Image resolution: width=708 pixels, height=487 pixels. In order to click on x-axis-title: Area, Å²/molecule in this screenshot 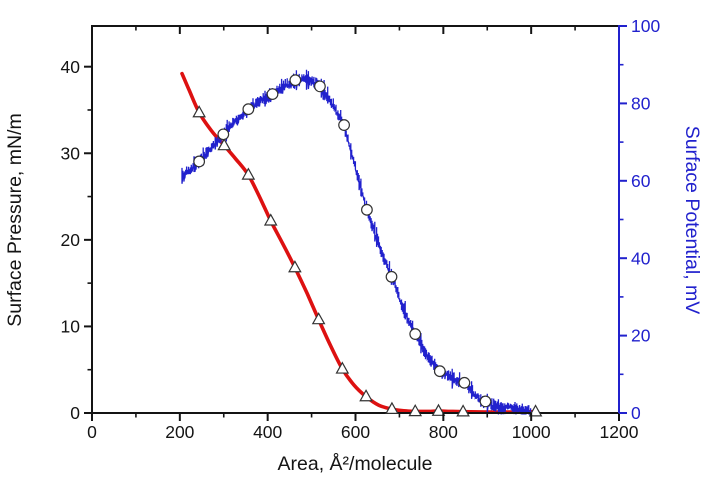, I will do `click(355, 463)`.